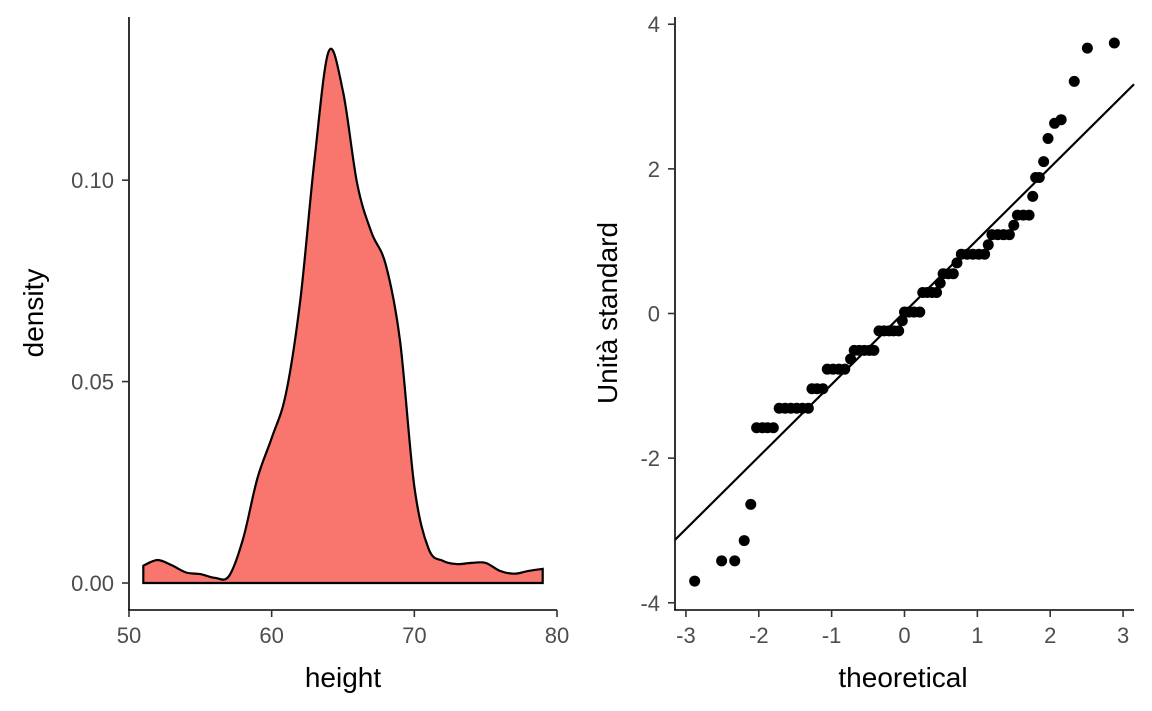  Describe the element at coordinates (343, 629) in the screenshot. I see `density-x-ticks: 50 60 70 80` at that location.